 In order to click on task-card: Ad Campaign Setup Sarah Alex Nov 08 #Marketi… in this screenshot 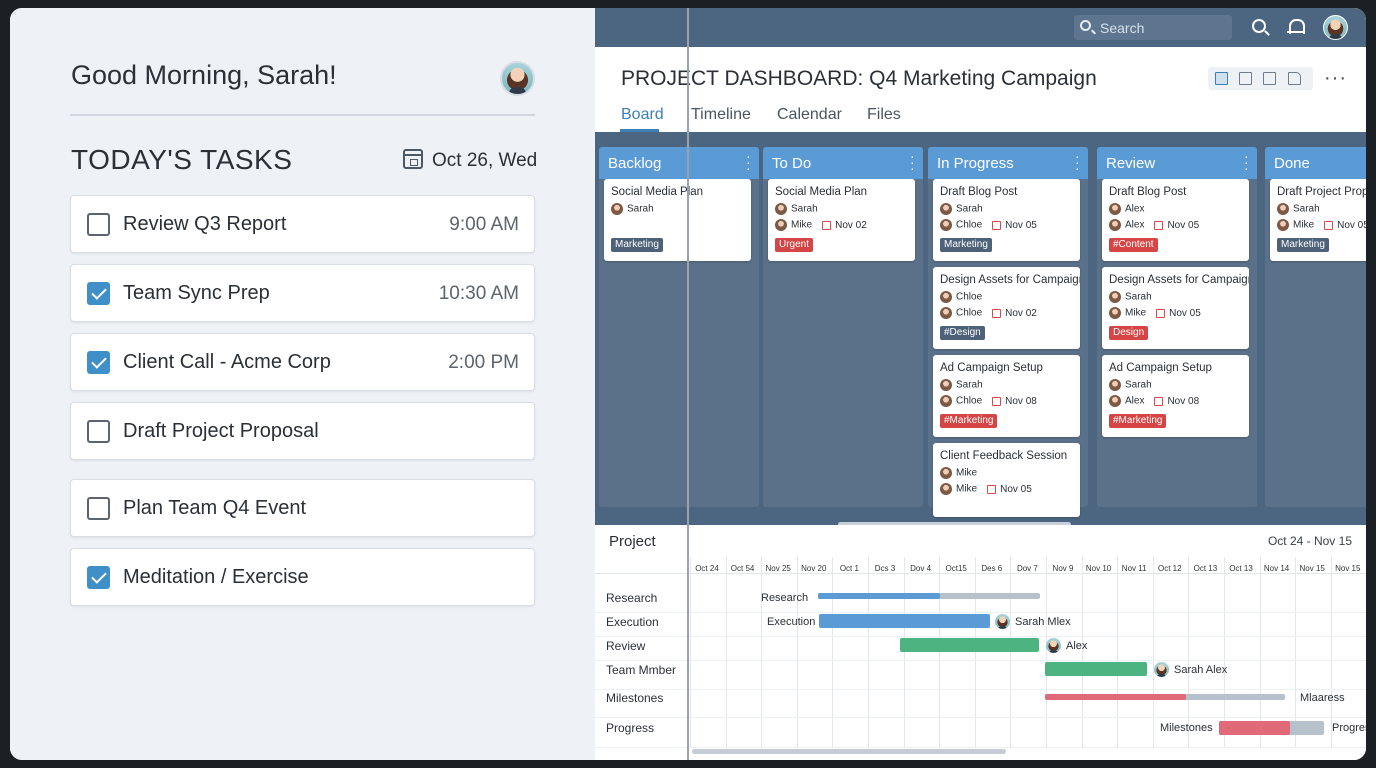, I will do `click(1175, 396)`.